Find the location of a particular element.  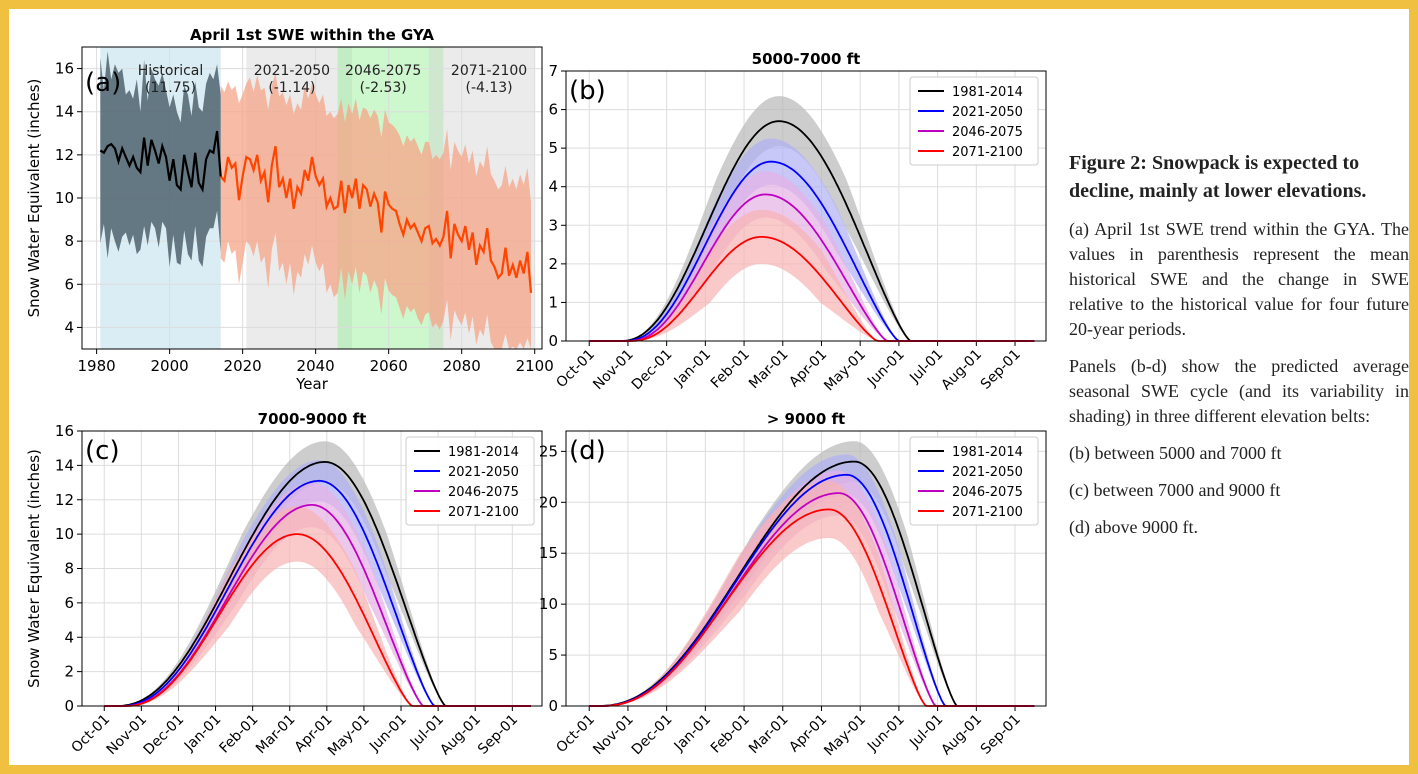

x-tick-label: 2060 is located at coordinates (389, 366).